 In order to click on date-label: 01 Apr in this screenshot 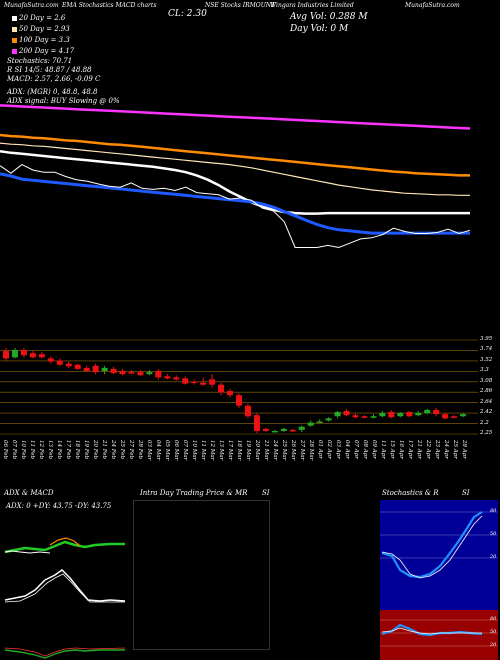, I will do `click(320, 449)`.